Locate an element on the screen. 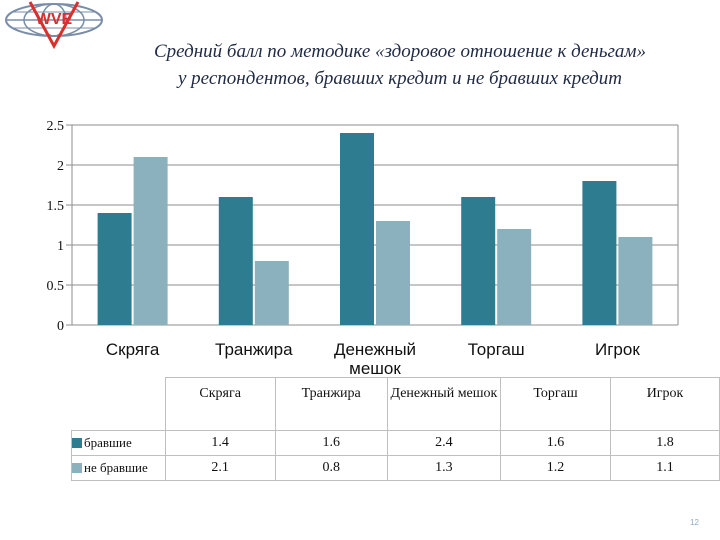  x-category-label: мешок is located at coordinates (375, 368).